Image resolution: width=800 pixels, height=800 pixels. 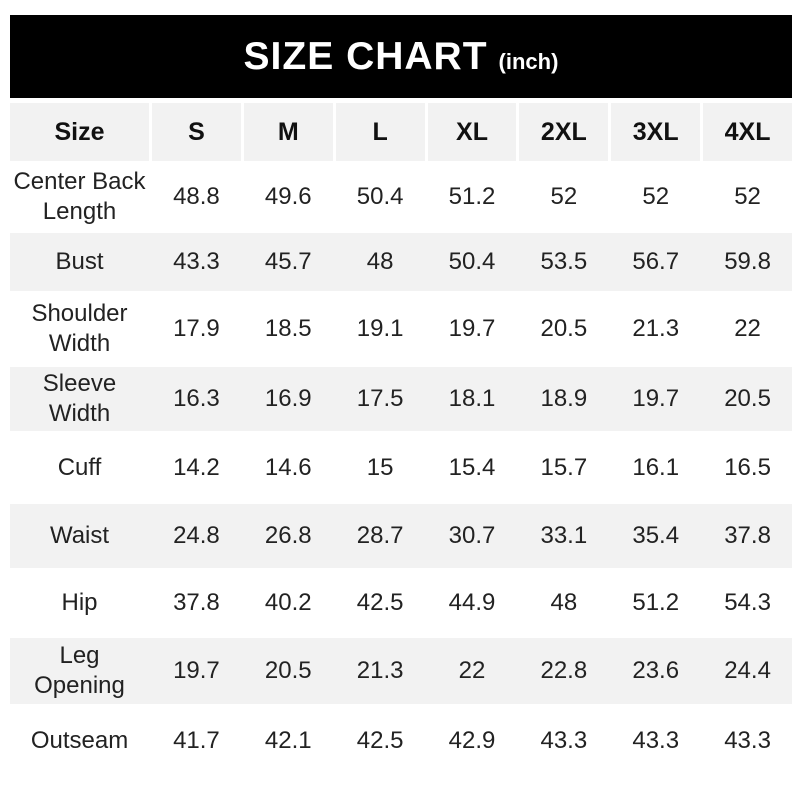 I want to click on table-row: Shoulder Width 17.9 18.5 19.1 19.7 20.5 21.3 22, so click(x=401, y=329).